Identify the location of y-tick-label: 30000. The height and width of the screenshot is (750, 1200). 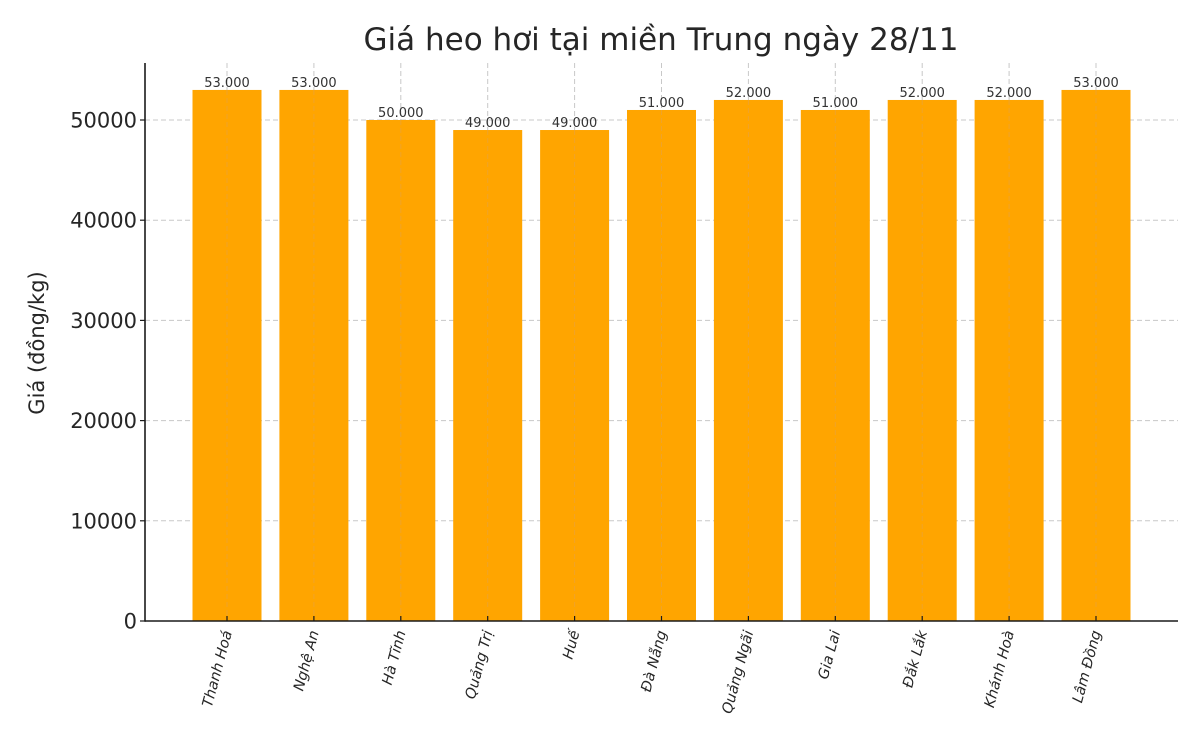
(103, 321).